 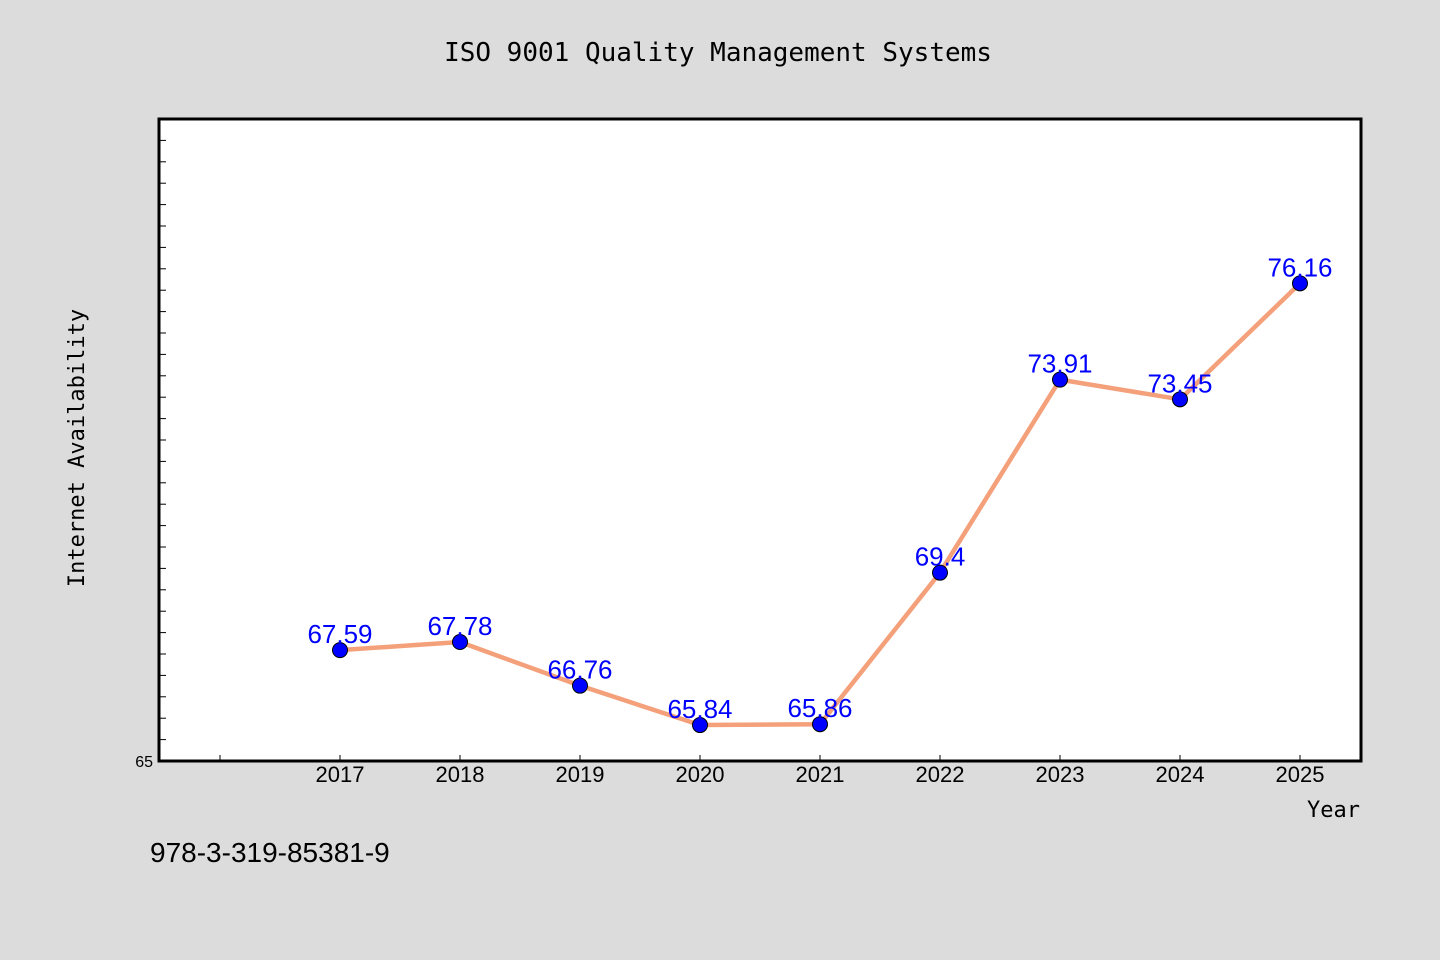 What do you see at coordinates (718, 53) in the screenshot?
I see `chart-title: ISO 9001 Quality Management Systems` at bounding box center [718, 53].